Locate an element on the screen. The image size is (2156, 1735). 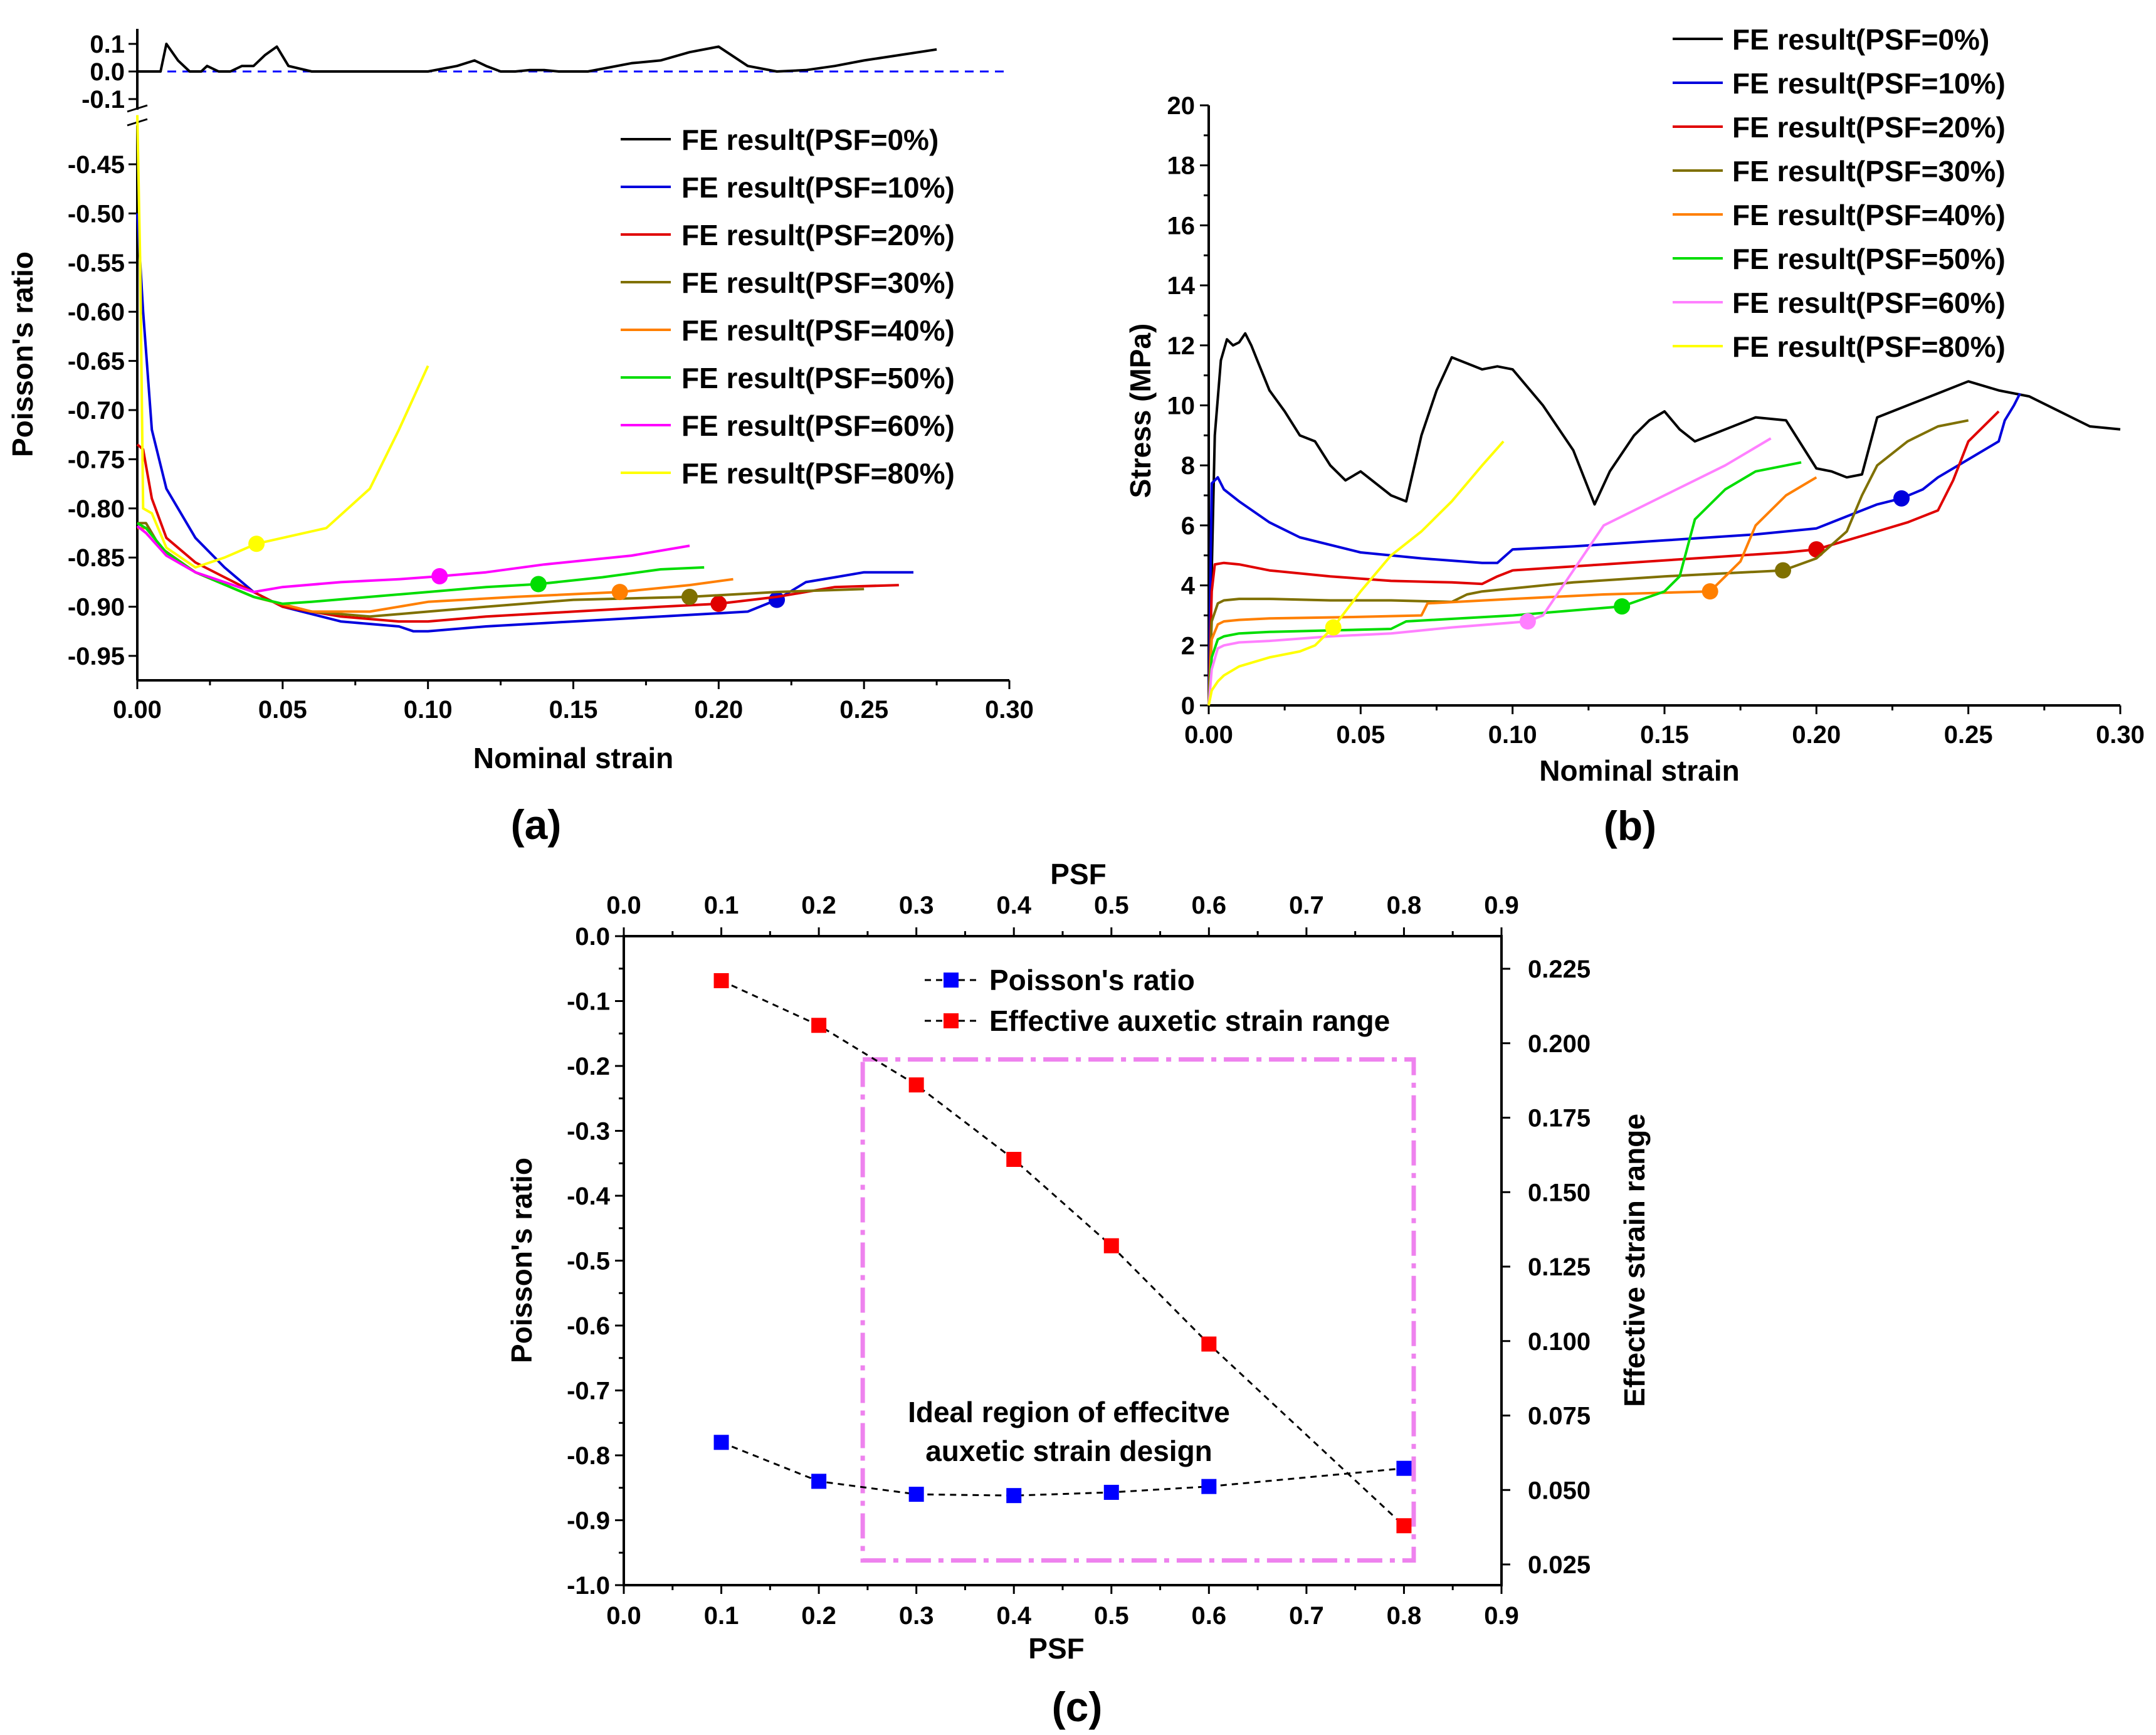
x-tick-label: 0.7 is located at coordinates (1306, 1616).